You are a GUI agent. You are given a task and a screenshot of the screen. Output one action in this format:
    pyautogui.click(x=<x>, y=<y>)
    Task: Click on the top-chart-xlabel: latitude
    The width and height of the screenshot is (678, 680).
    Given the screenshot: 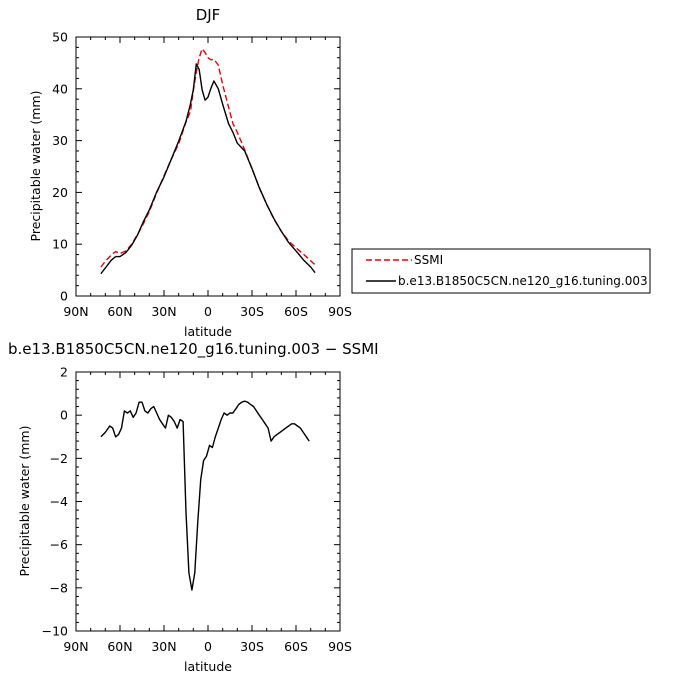 What is the action you would take?
    pyautogui.click(x=208, y=331)
    